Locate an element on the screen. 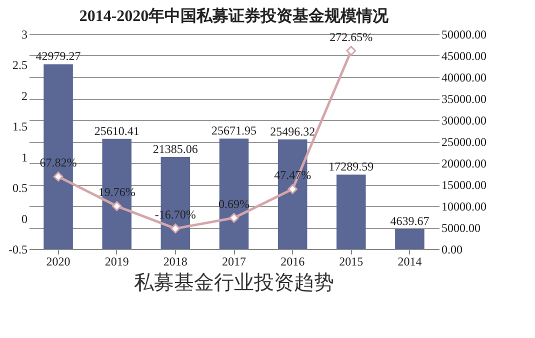 This screenshot has height=338, width=535. y2-tick-label: 10000.00 is located at coordinates (464, 207).